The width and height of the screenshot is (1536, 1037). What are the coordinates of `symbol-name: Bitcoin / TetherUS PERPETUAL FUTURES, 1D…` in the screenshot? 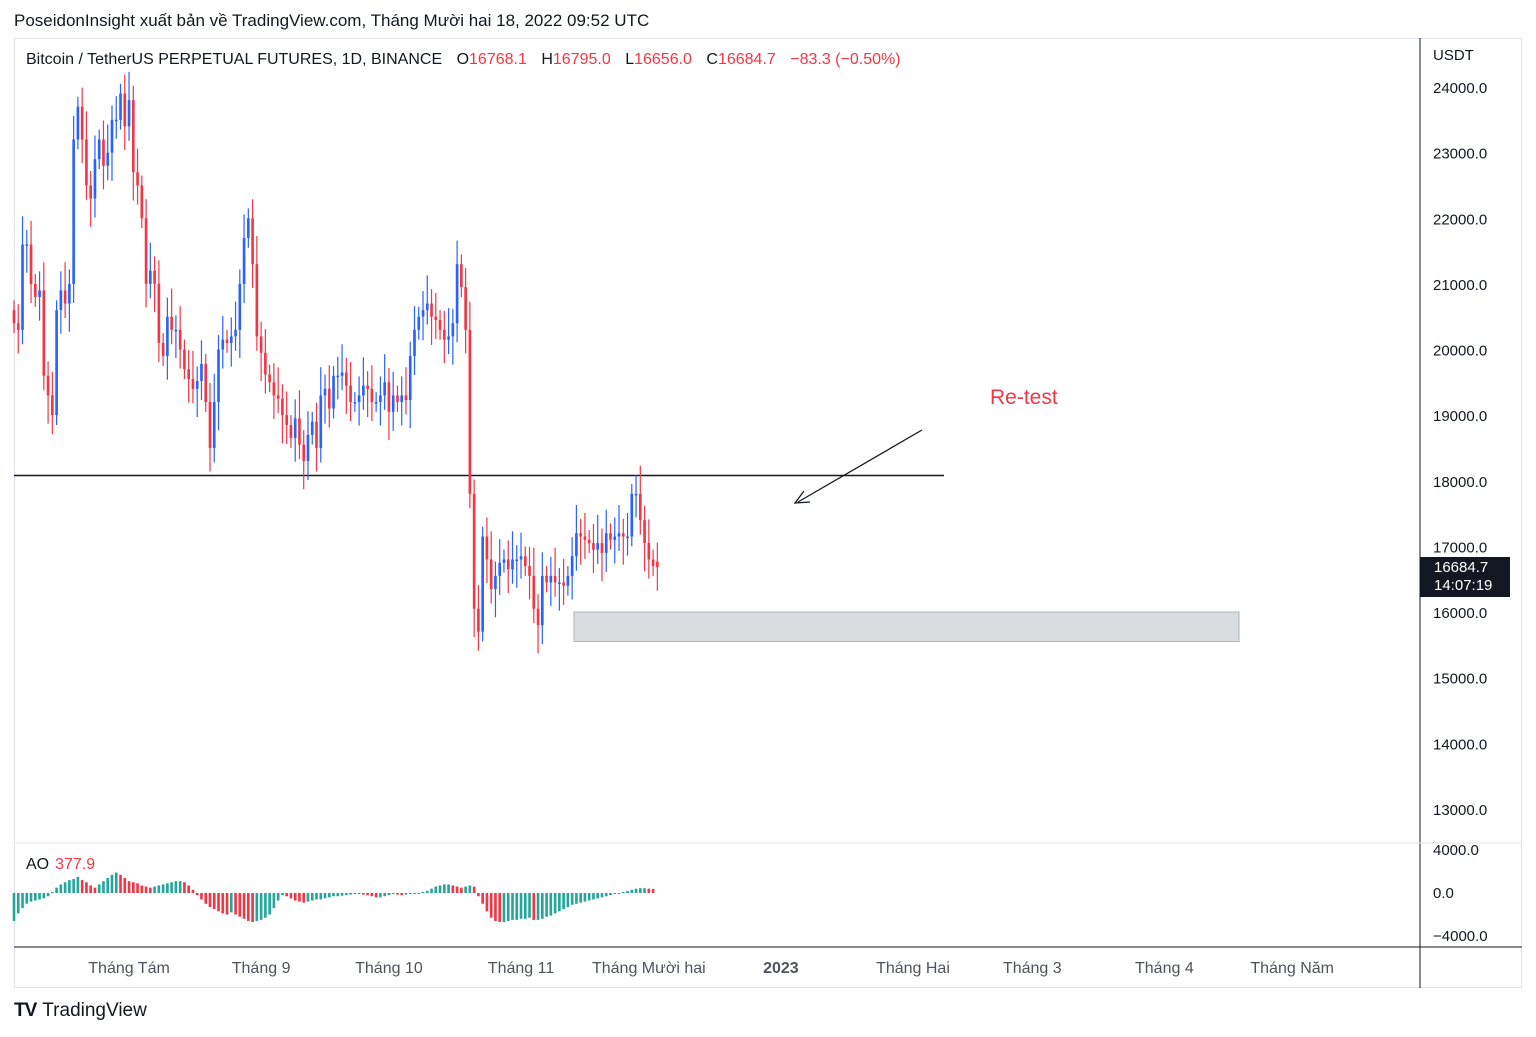 It's located at (234, 59).